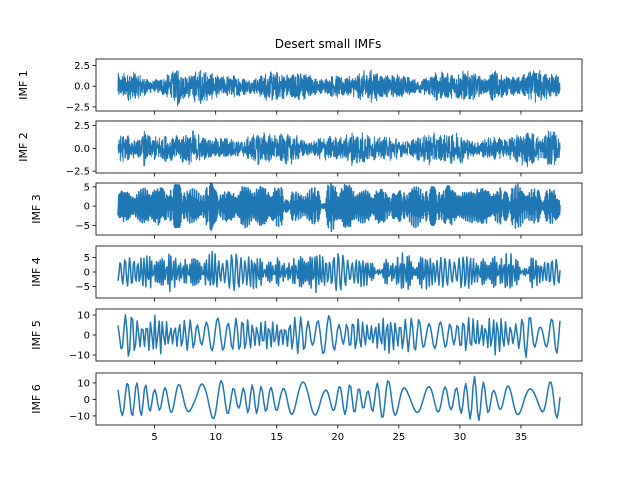 The width and height of the screenshot is (640, 480). I want to click on subplot-3: 5 0 −5 IMF 3, so click(306, 210).